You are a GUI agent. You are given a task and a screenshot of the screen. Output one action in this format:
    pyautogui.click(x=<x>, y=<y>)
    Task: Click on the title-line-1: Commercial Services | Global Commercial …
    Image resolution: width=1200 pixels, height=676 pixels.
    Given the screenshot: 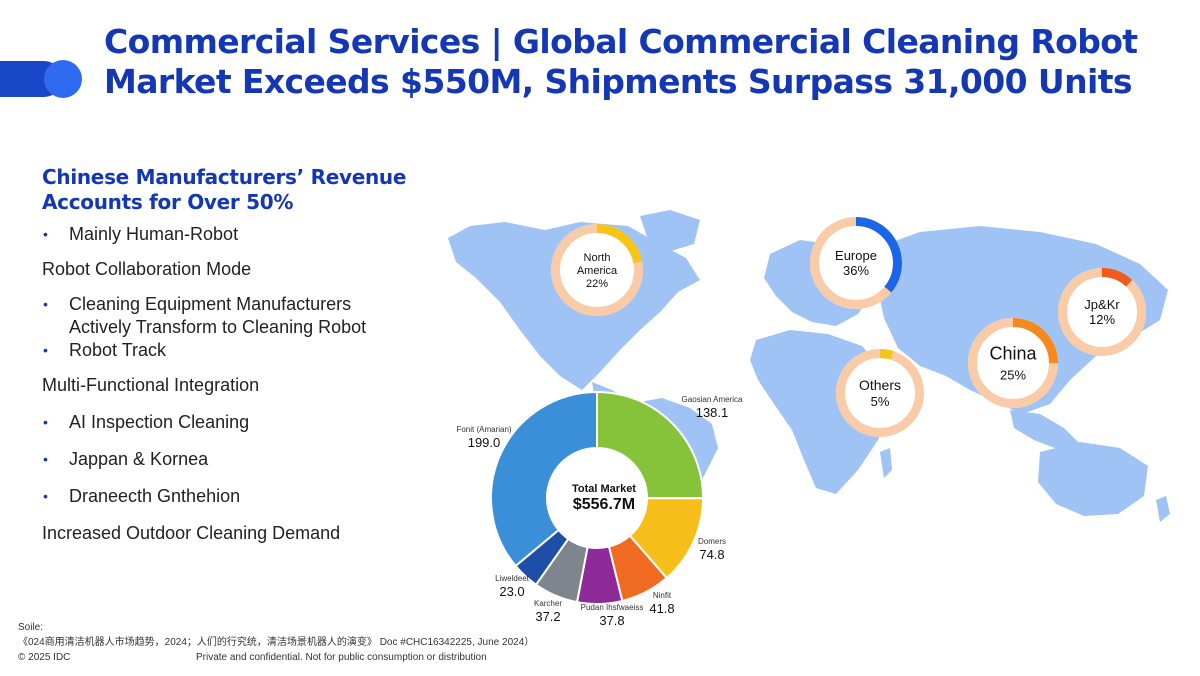 What is the action you would take?
    pyautogui.click(x=621, y=41)
    